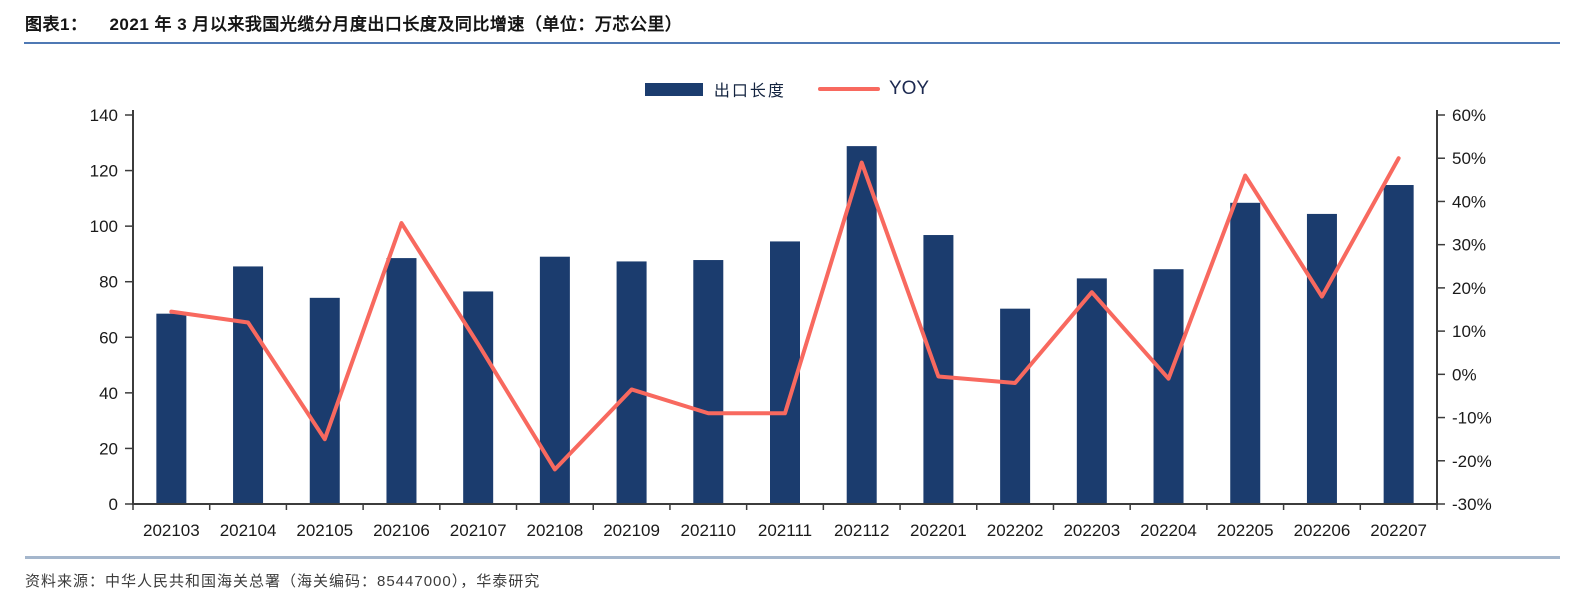 This screenshot has width=1574, height=602. I want to click on x-tick-label: 202104, so click(248, 530).